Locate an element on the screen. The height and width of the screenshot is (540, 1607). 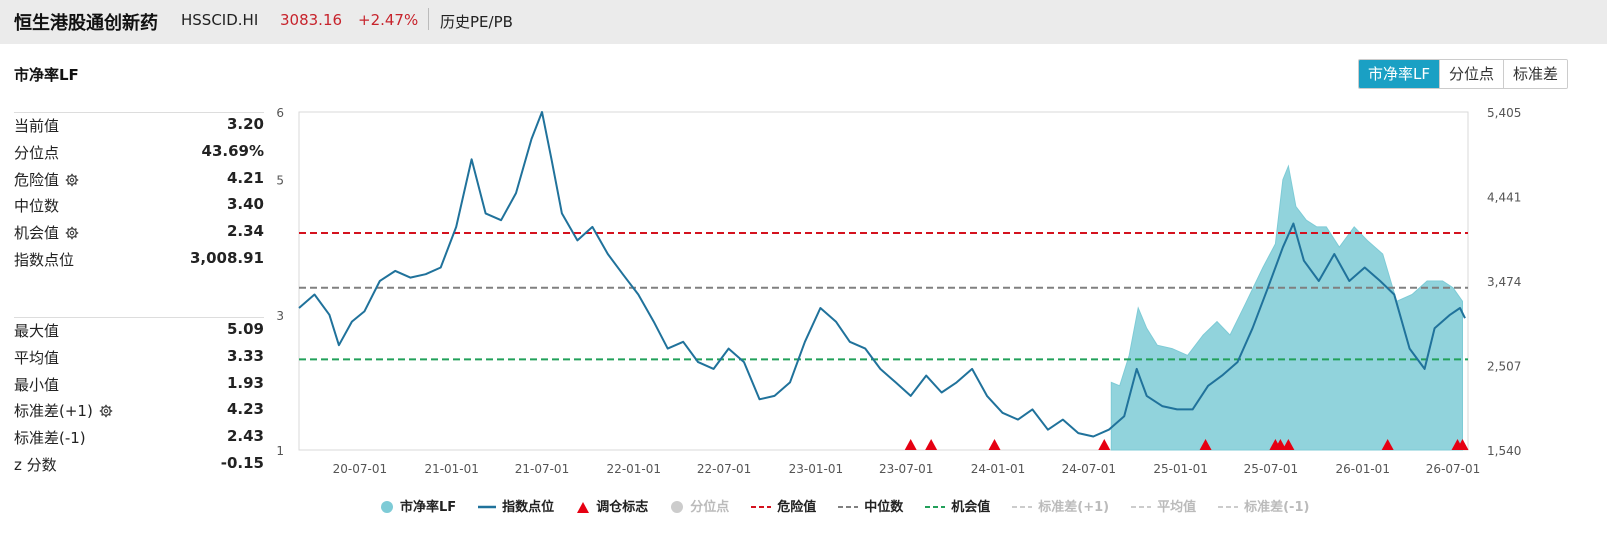
stat-value: 2.43 is located at coordinates (245, 436).